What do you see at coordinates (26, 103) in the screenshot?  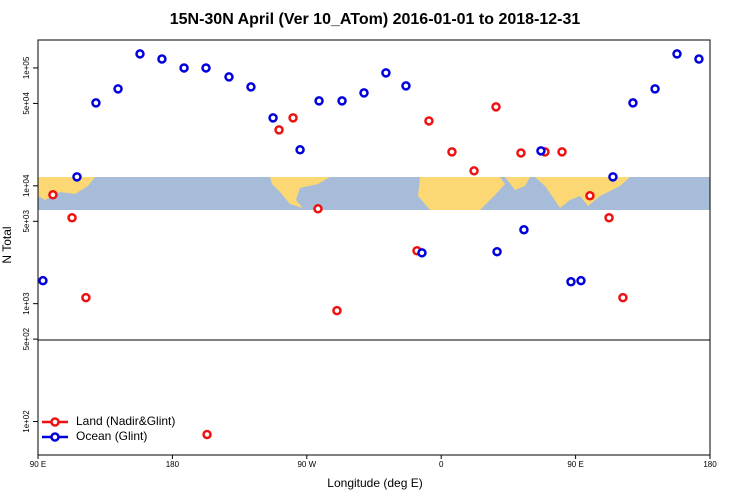 I see `y-tick-label: 5e+04` at bounding box center [26, 103].